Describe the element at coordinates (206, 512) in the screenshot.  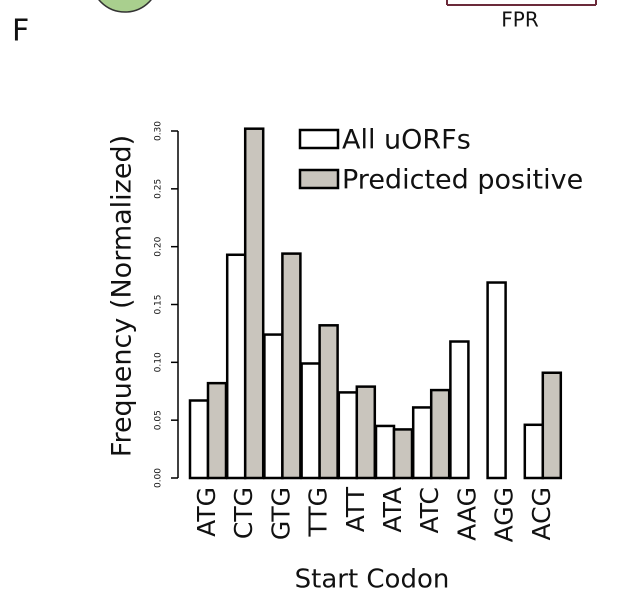
I see `x-tick-label: ATG` at that location.